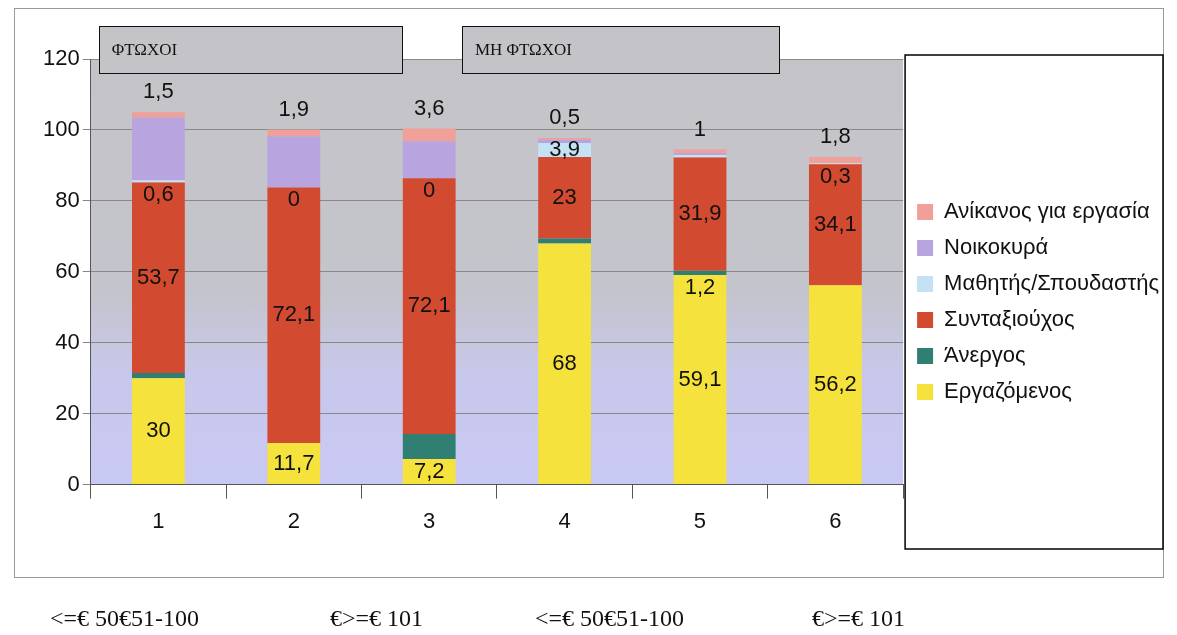  What do you see at coordinates (294, 462) in the screenshot?
I see `data-label: 11,7` at bounding box center [294, 462].